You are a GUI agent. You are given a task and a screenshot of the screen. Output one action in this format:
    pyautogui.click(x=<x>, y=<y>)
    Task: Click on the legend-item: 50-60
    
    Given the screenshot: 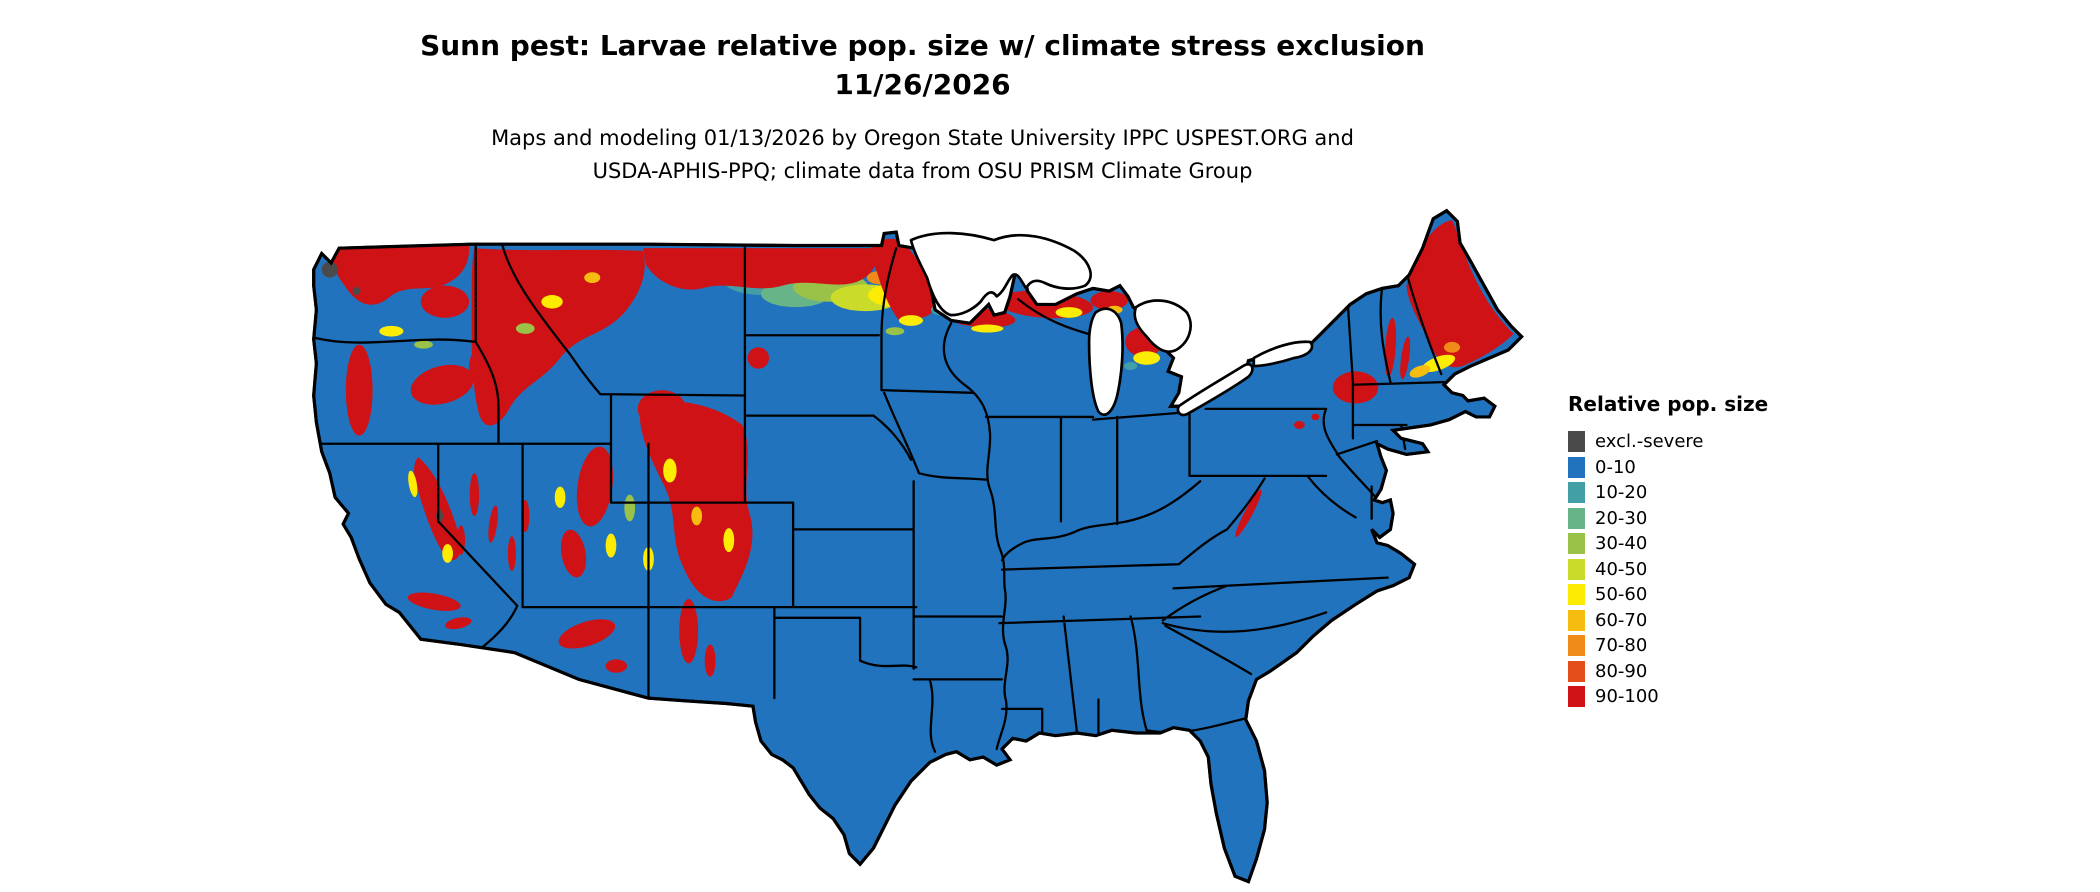 What is the action you would take?
    pyautogui.click(x=1718, y=595)
    